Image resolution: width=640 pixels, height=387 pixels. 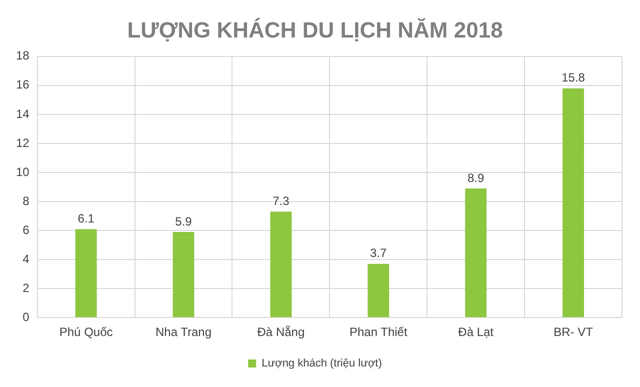 What do you see at coordinates (475, 177) in the screenshot?
I see `data-label: 8.9` at bounding box center [475, 177].